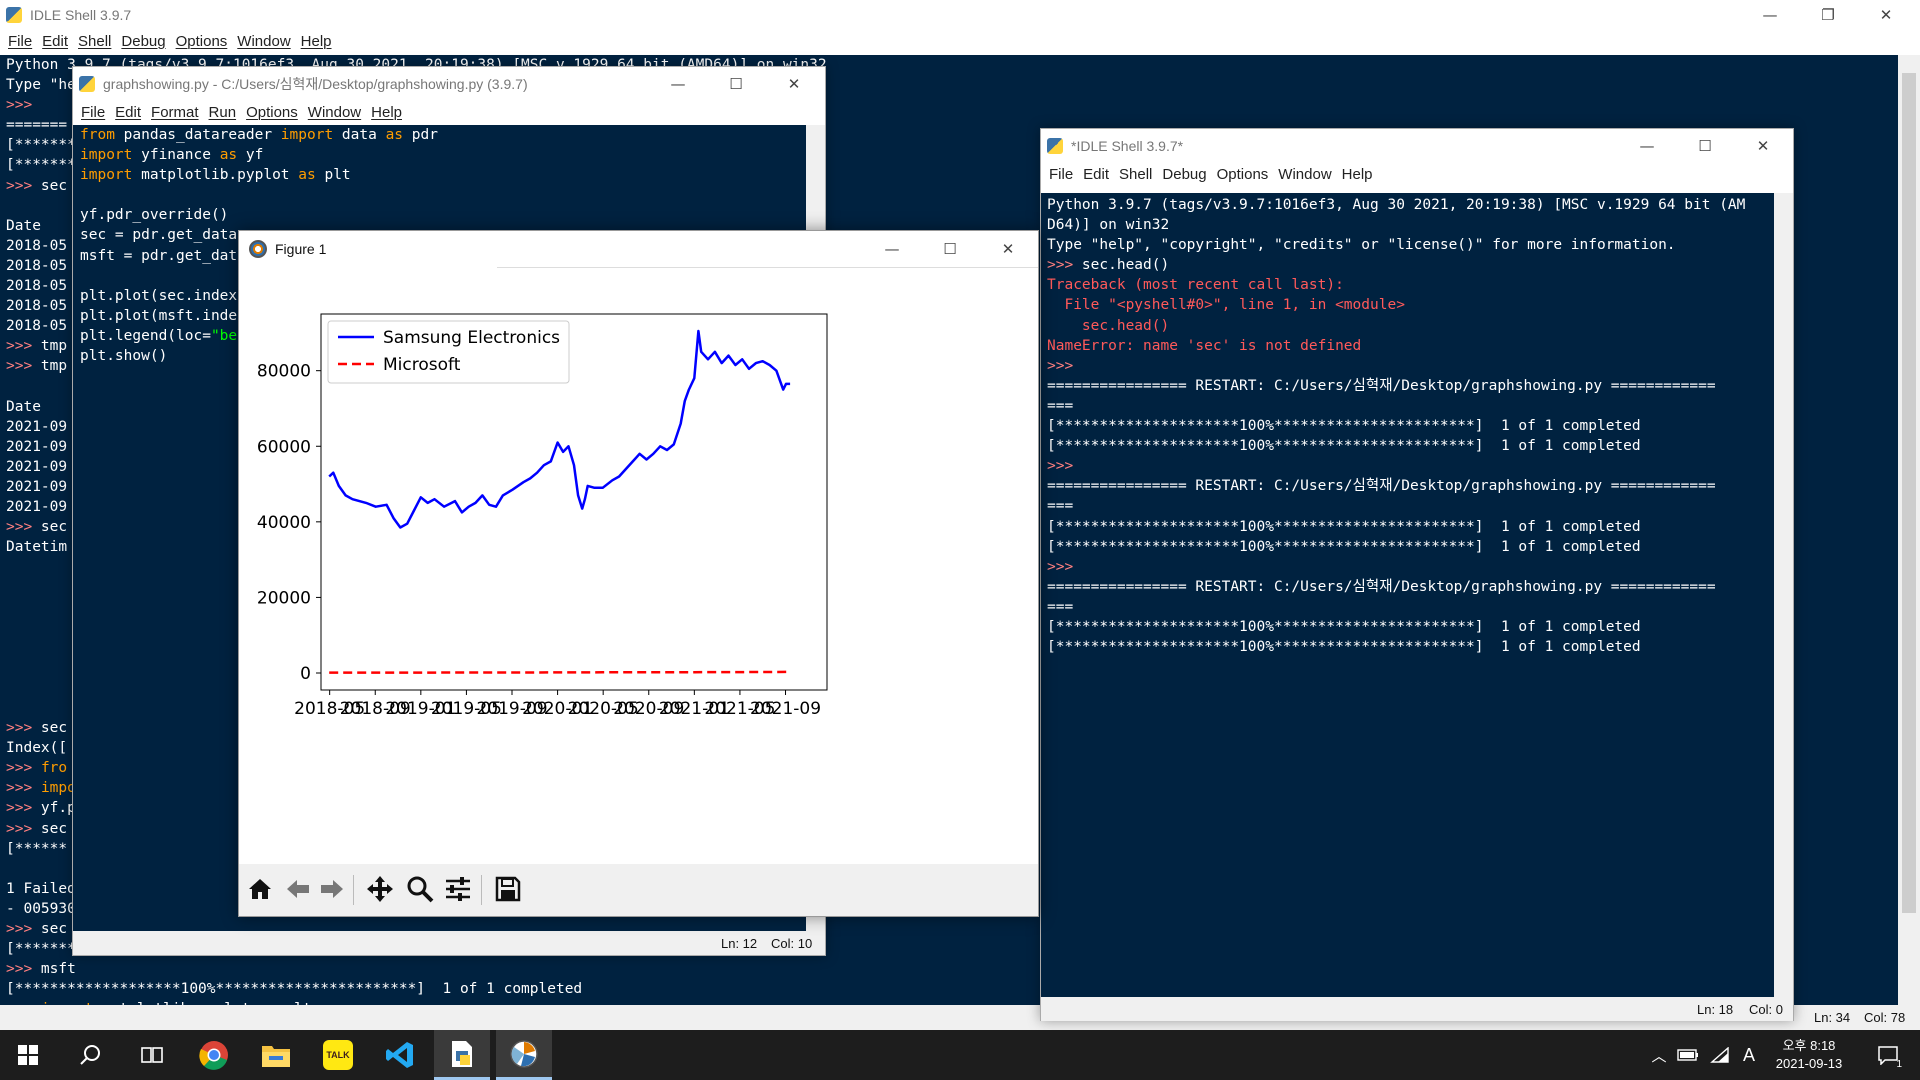 The width and height of the screenshot is (1920, 1080). Describe the element at coordinates (41, 888) in the screenshot. I see `shell-text: 1 Failed` at that location.